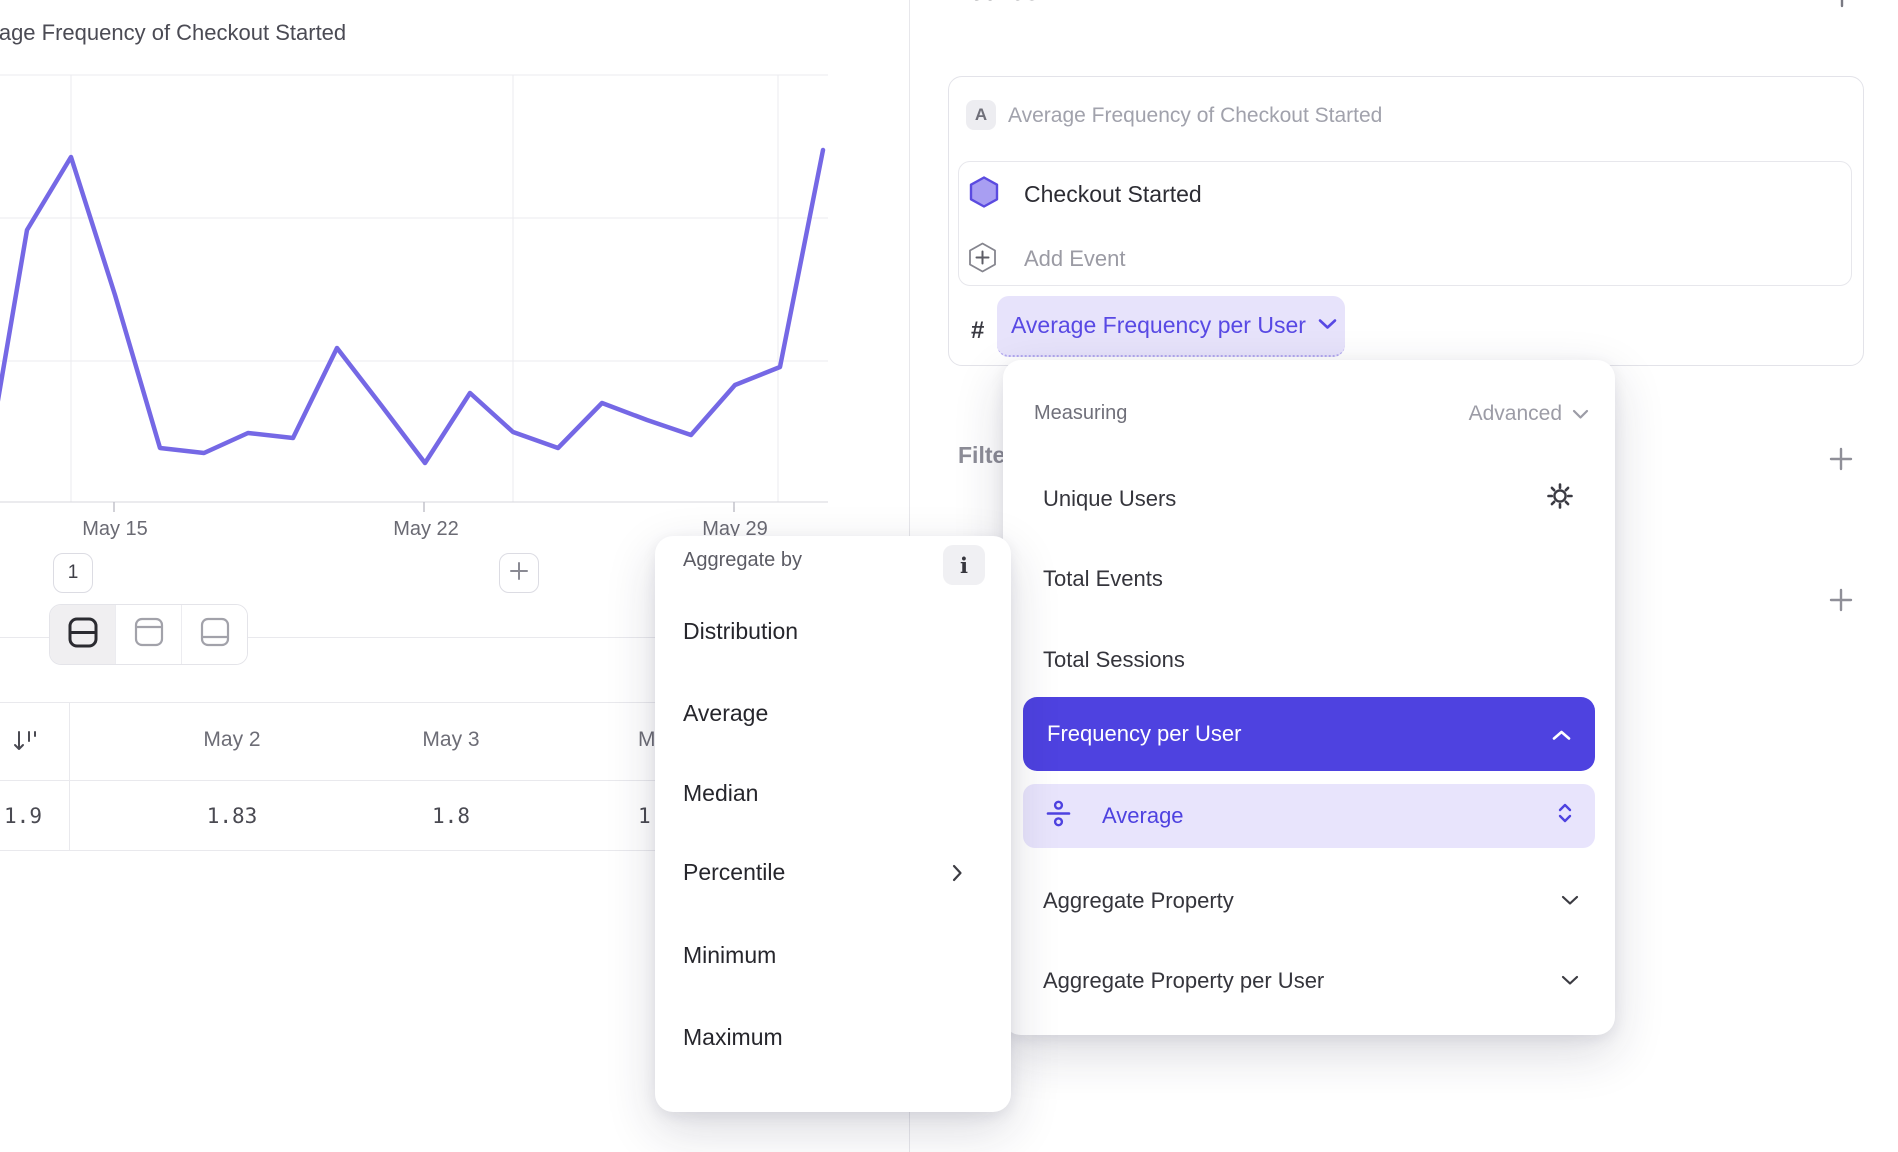  I want to click on menu-item-total-sessions: Total Sessions, so click(1114, 659).